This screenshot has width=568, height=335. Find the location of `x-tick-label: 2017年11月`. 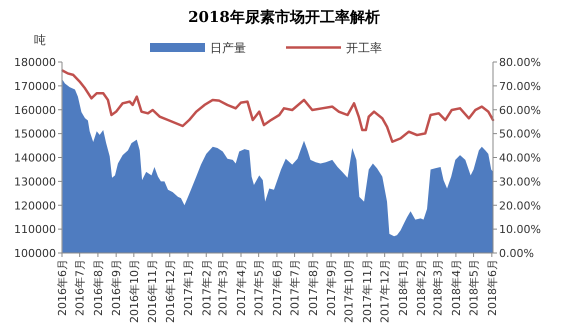

x-tick-label: 2017年11月 is located at coordinates (367, 291).